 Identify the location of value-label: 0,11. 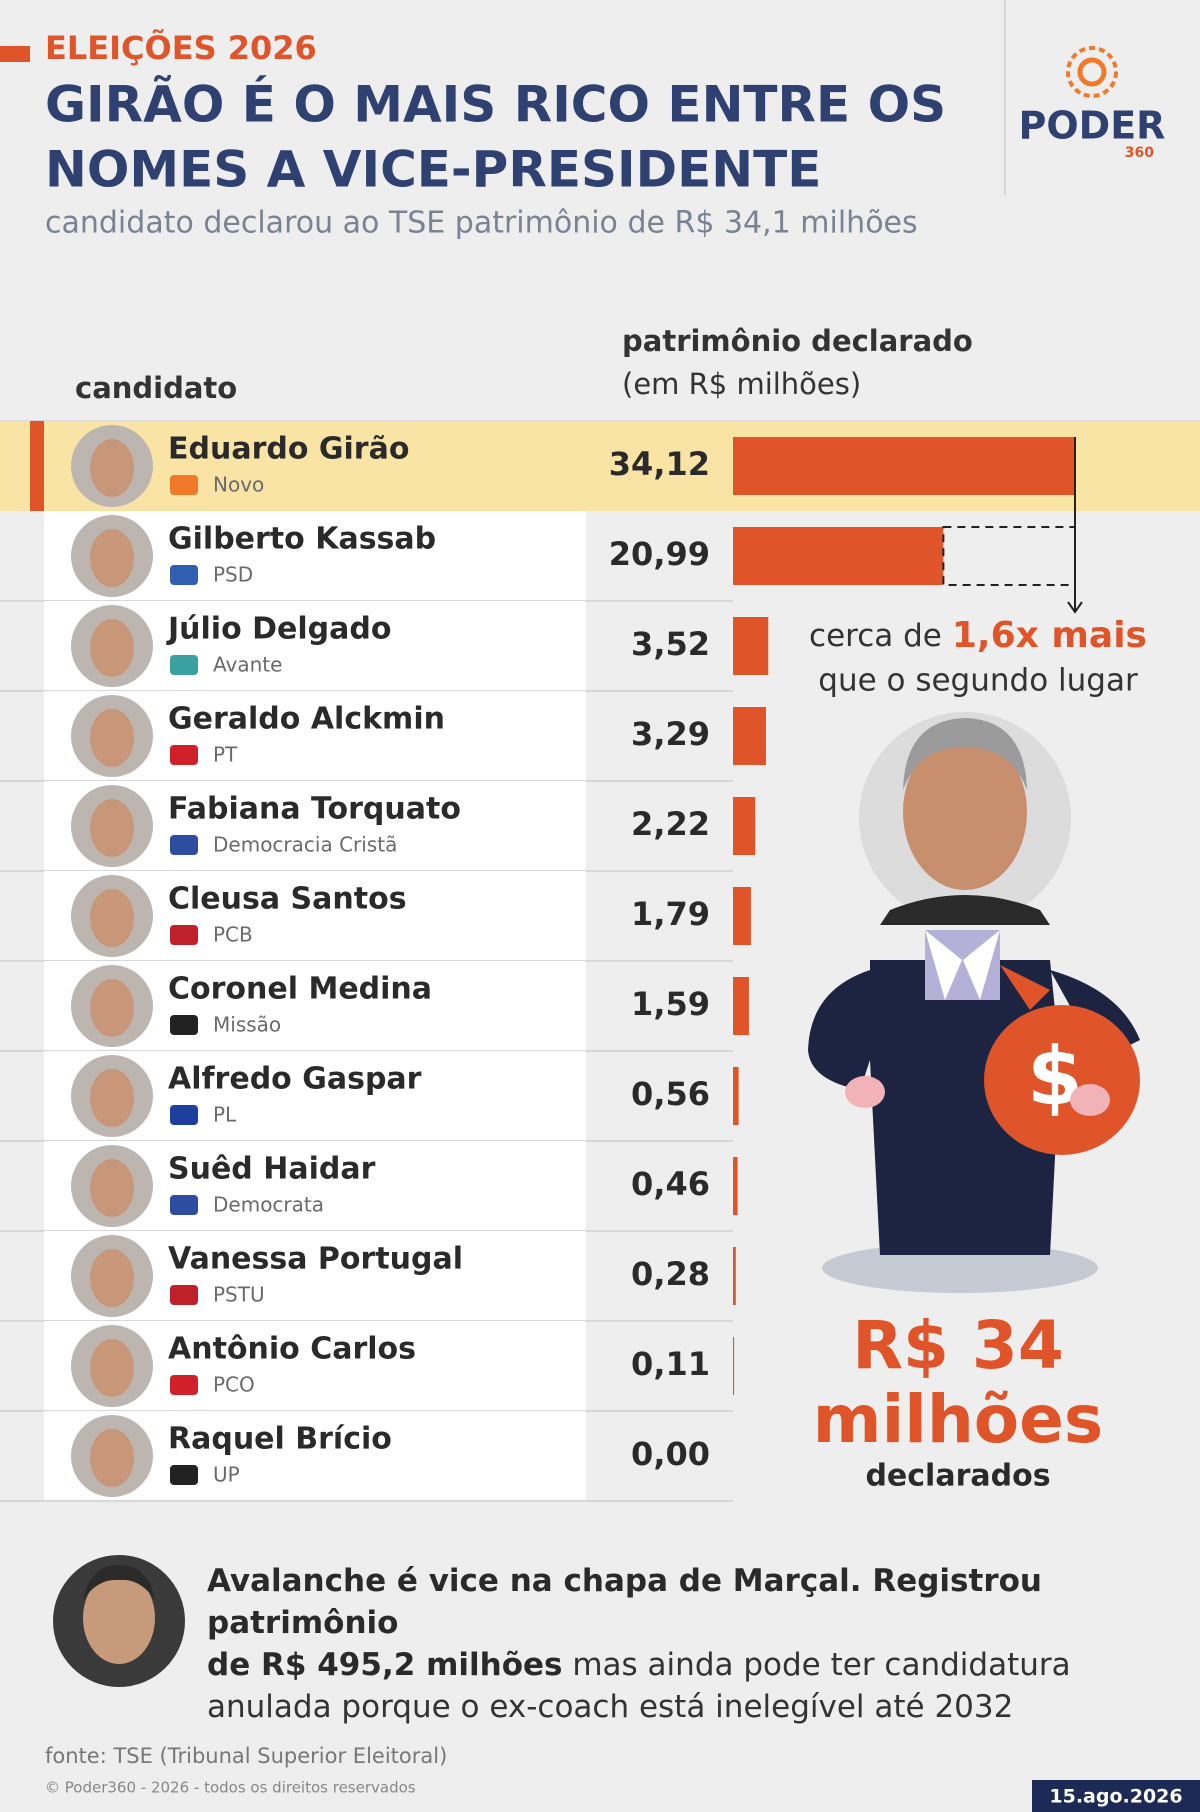
(670, 1364).